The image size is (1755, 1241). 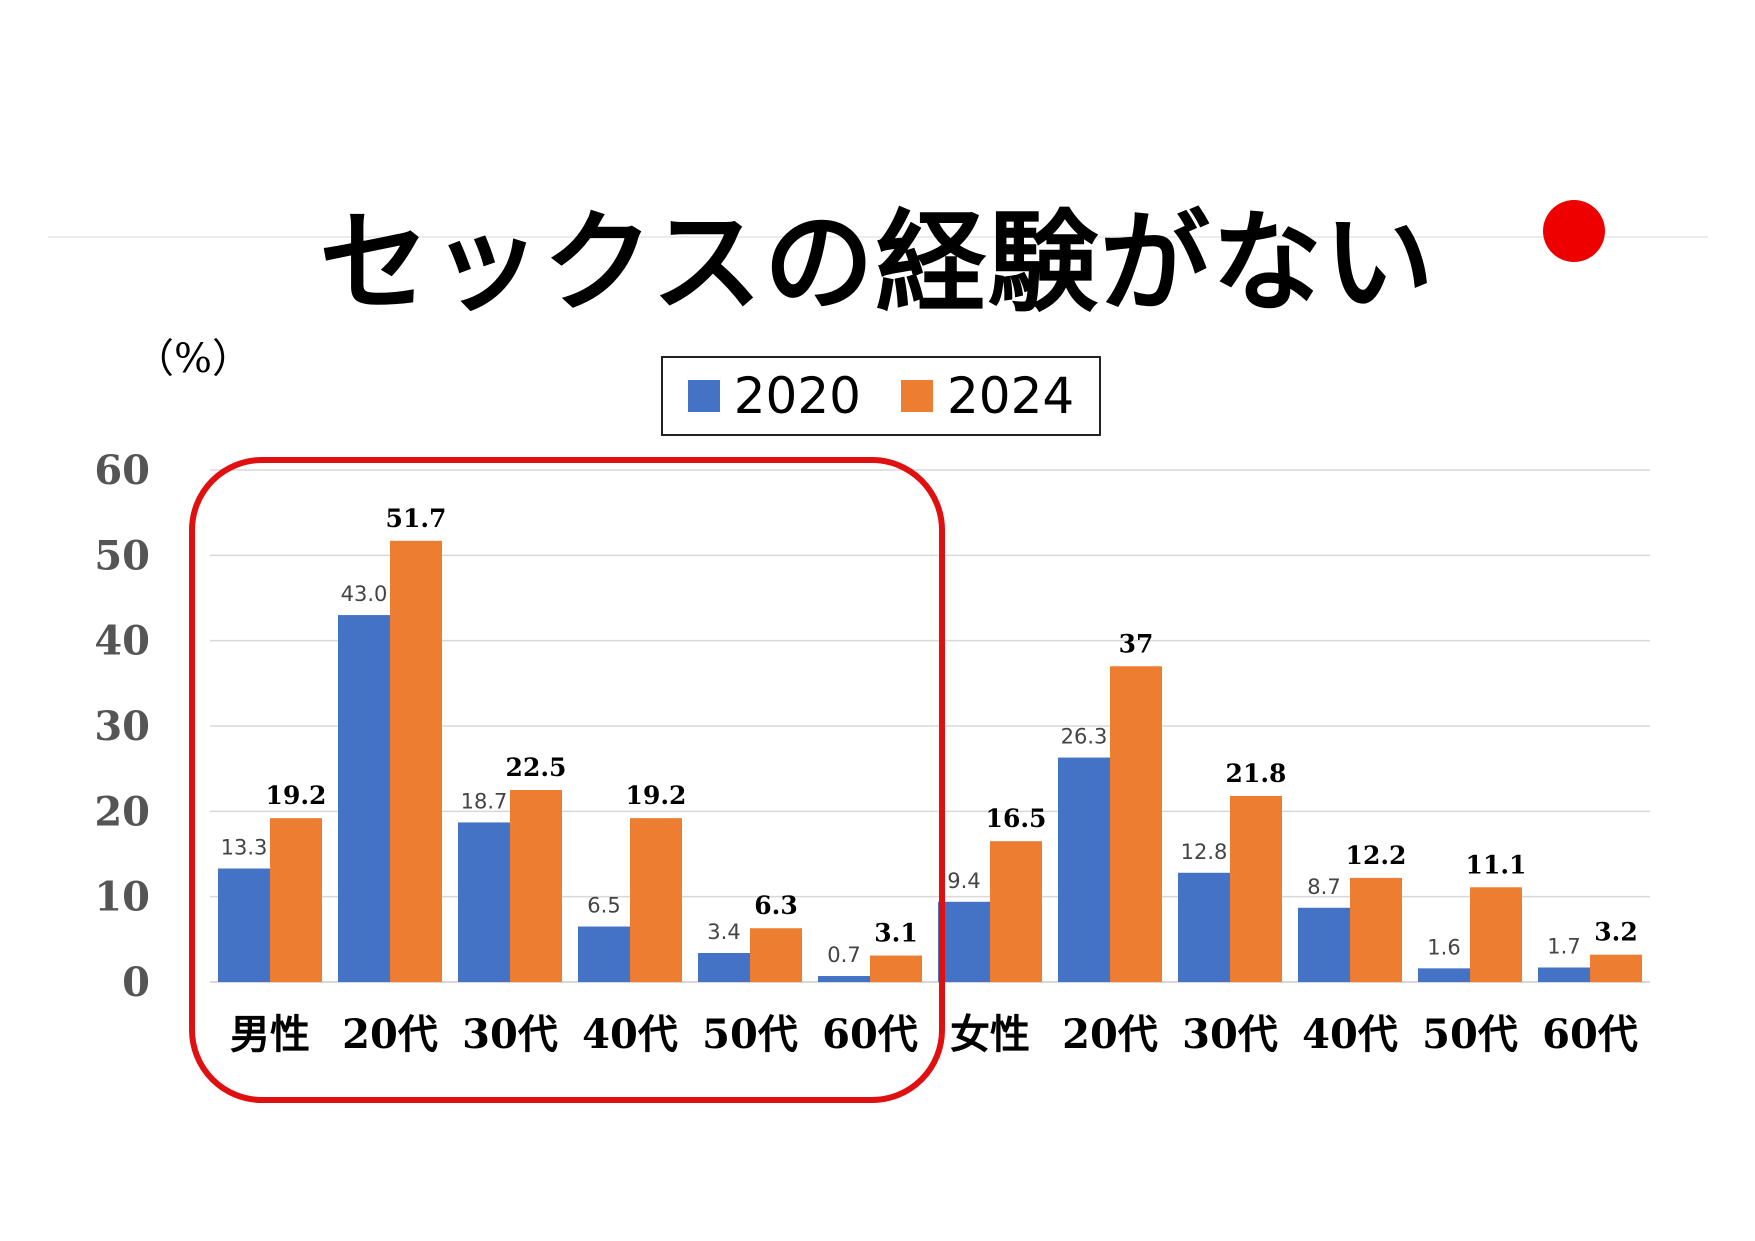 What do you see at coordinates (122, 897) in the screenshot?
I see `y-tick-label: 10` at bounding box center [122, 897].